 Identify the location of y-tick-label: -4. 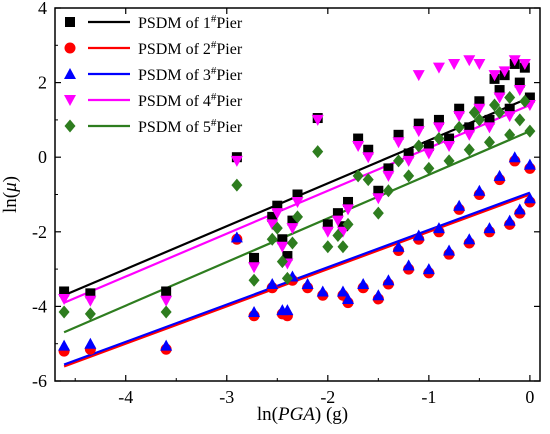
(39, 306).